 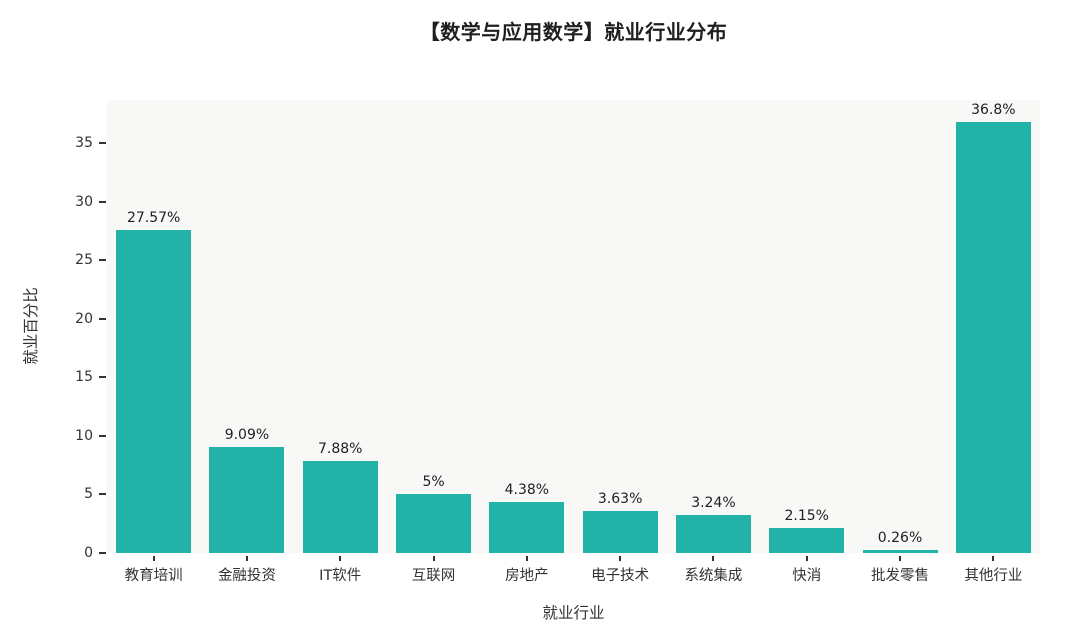 What do you see at coordinates (84, 201) in the screenshot?
I see `y-axis-tick-label: 30` at bounding box center [84, 201].